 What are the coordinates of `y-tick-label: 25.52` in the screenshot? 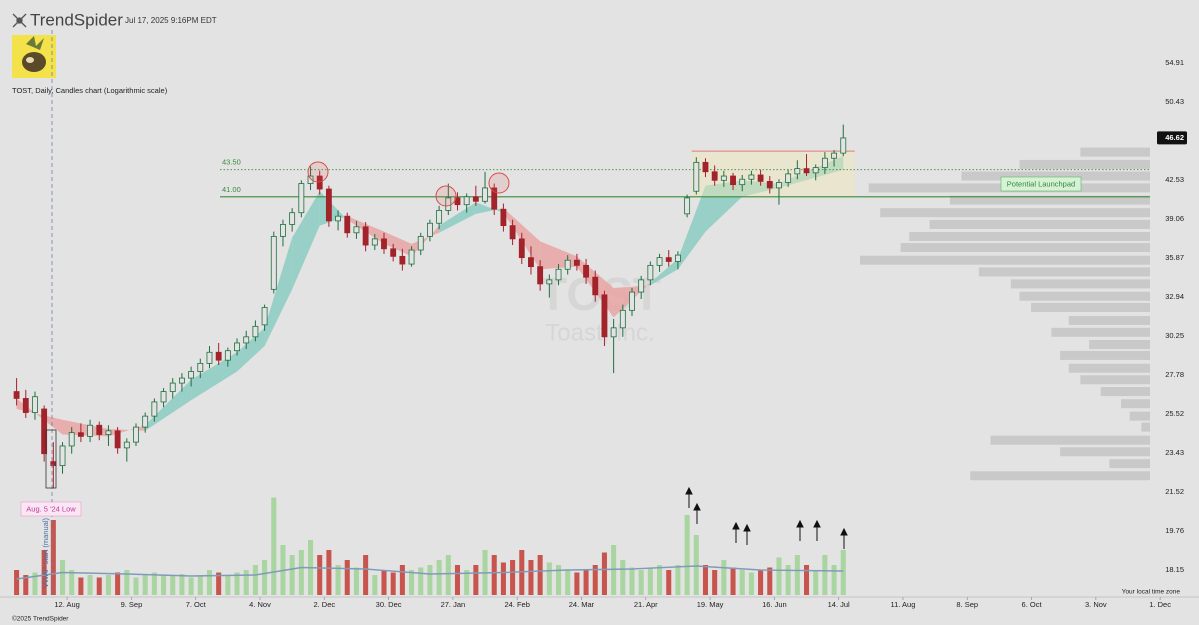 It's located at (1174, 413).